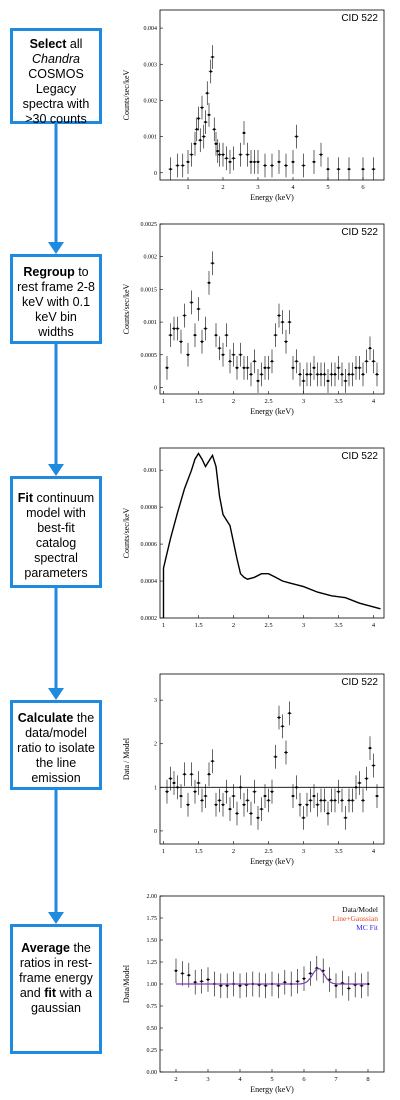 This screenshot has width=400, height=1100. I want to click on x-tick-label: 5, so click(327, 187).